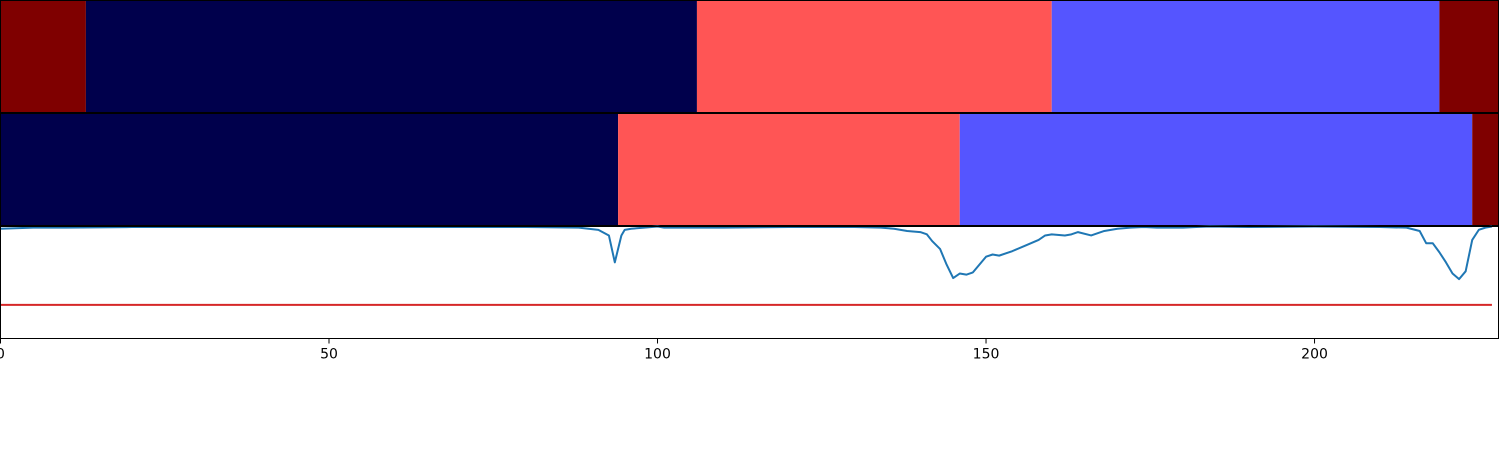 This screenshot has width=1500, height=450. Describe the element at coordinates (2, 355) in the screenshot. I see `x-tick-label: 0` at that location.